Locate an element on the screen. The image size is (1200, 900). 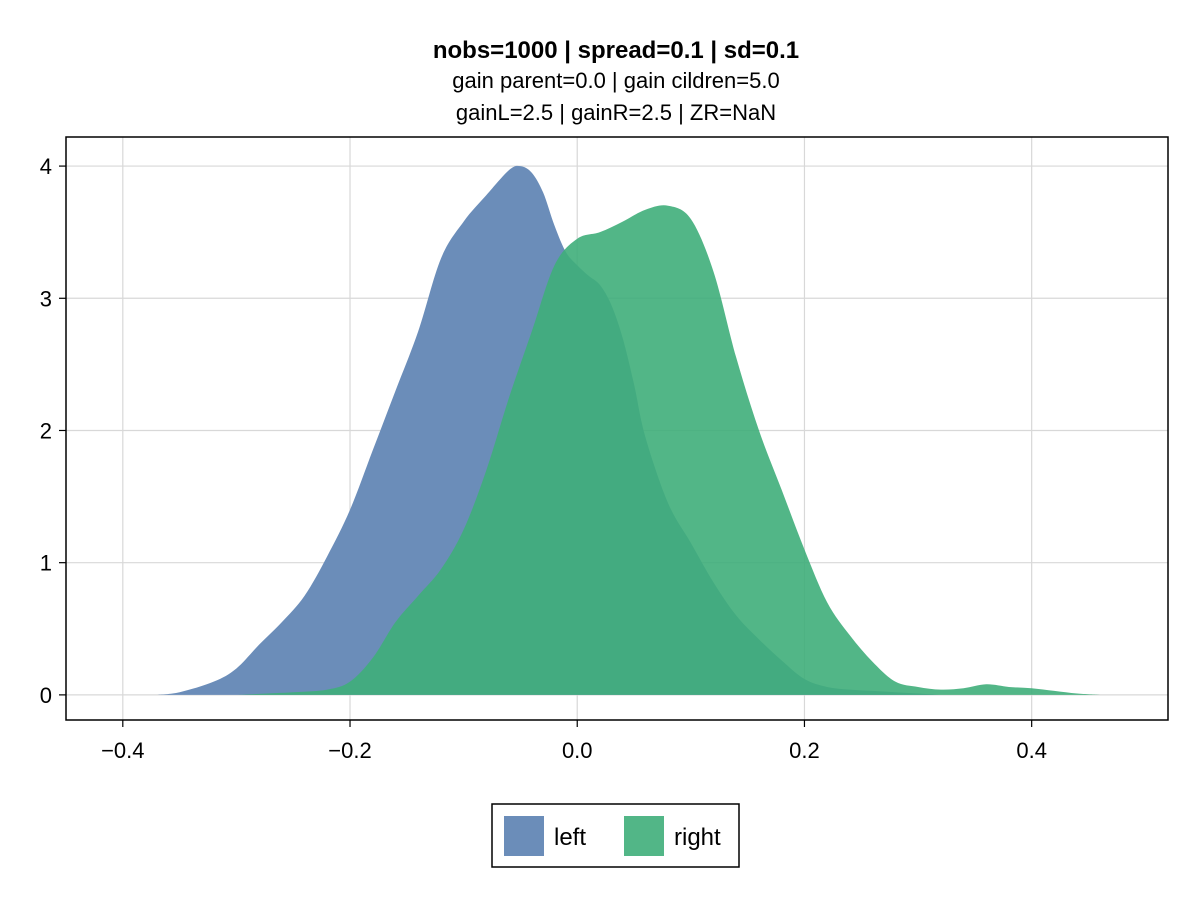
x-tick-label: 0.2 is located at coordinates (804, 750).